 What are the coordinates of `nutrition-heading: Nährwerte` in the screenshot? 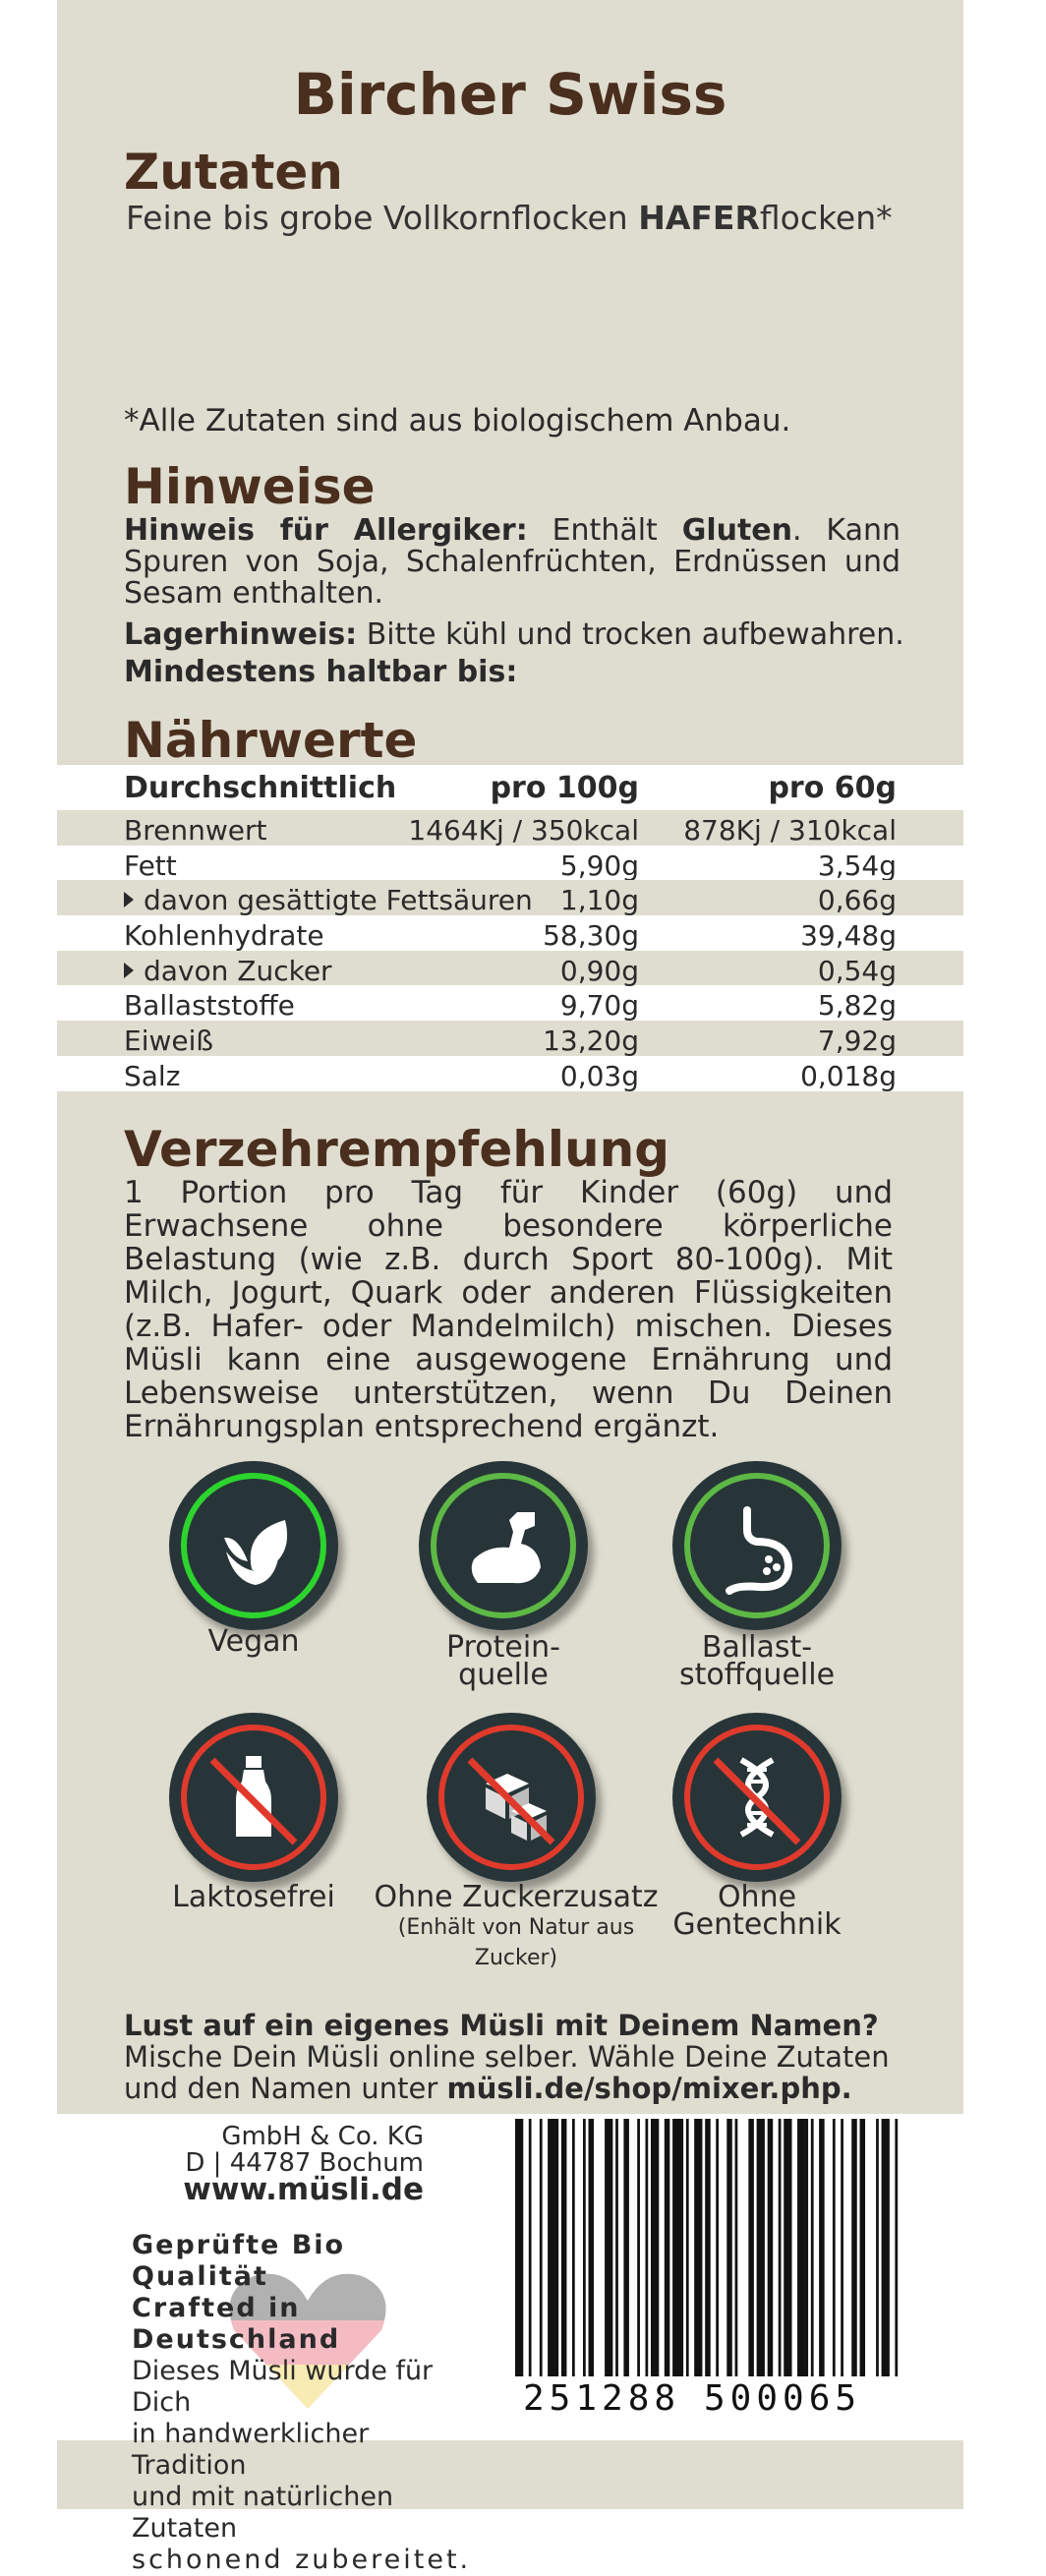 It's located at (271, 740).